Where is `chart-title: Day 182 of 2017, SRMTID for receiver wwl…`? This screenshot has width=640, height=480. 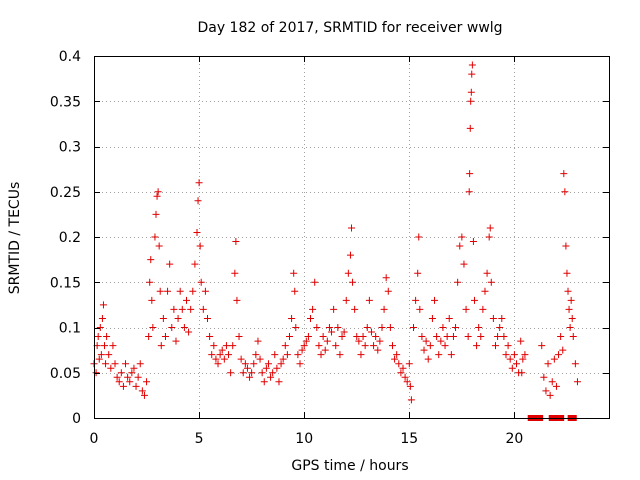 chart-title: Day 182 of 2017, SRMTID for receiver wwl… is located at coordinates (349, 28).